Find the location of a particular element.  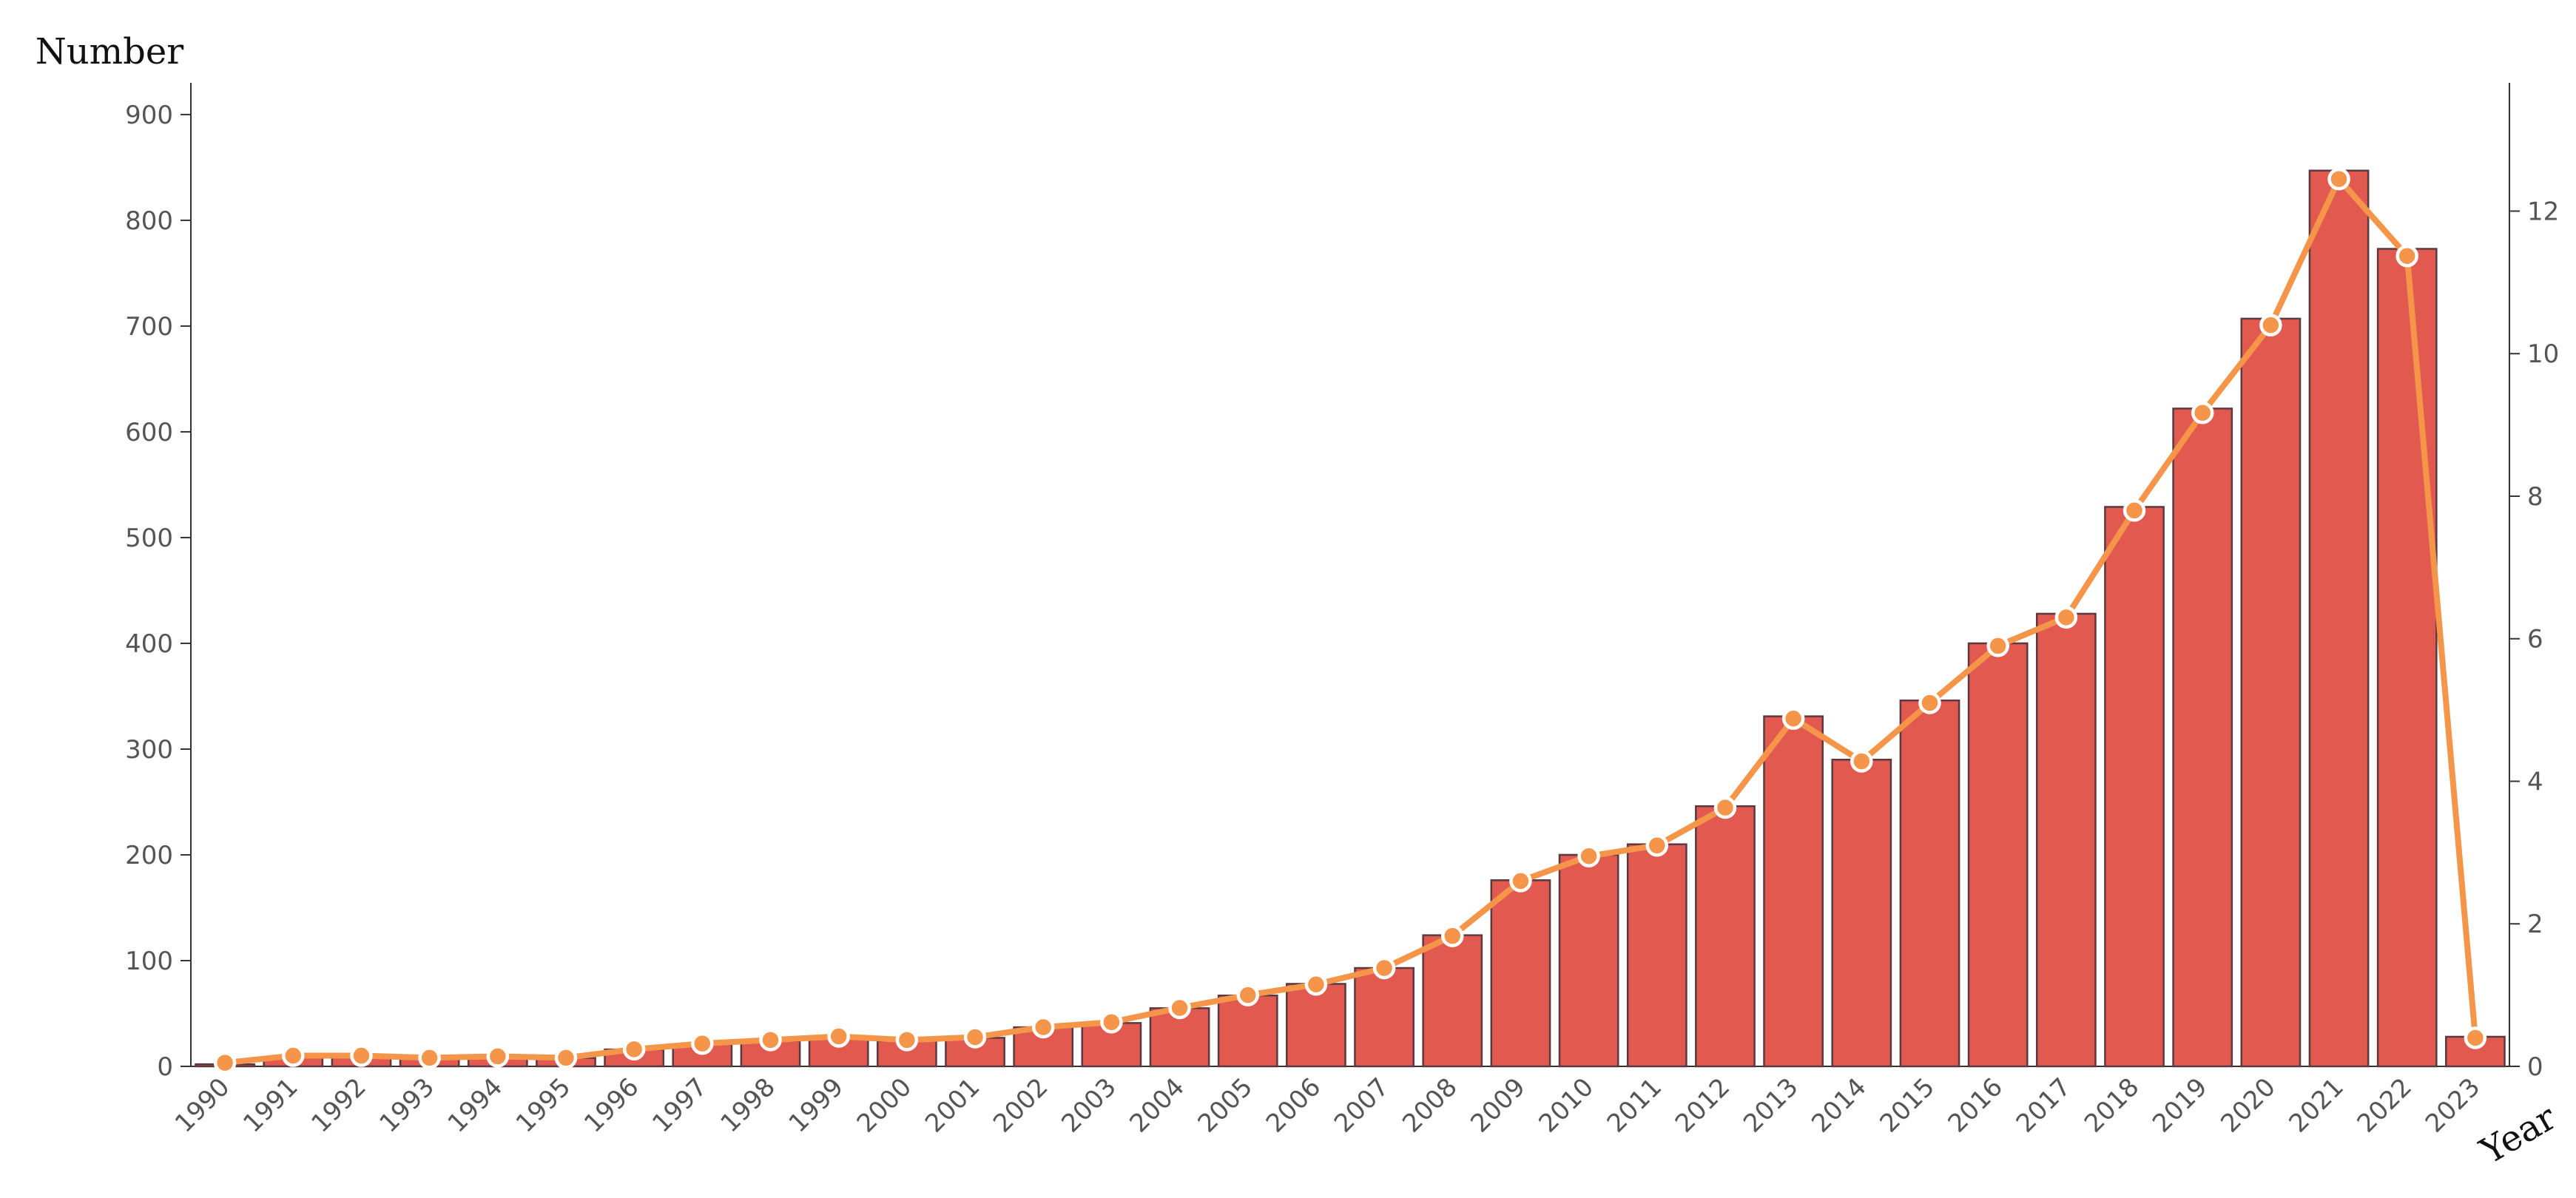

line-point-1994 is located at coordinates (498, 1056).